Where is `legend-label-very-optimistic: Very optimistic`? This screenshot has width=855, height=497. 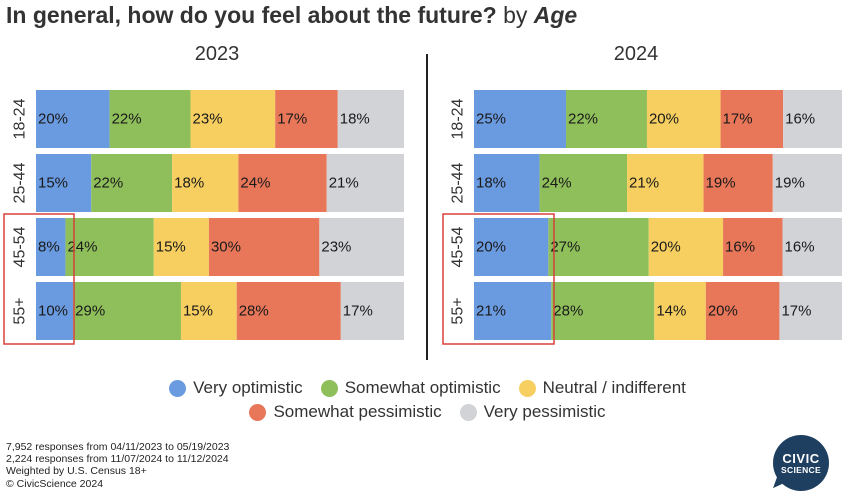 legend-label-very-optimistic: Very optimistic is located at coordinates (248, 387).